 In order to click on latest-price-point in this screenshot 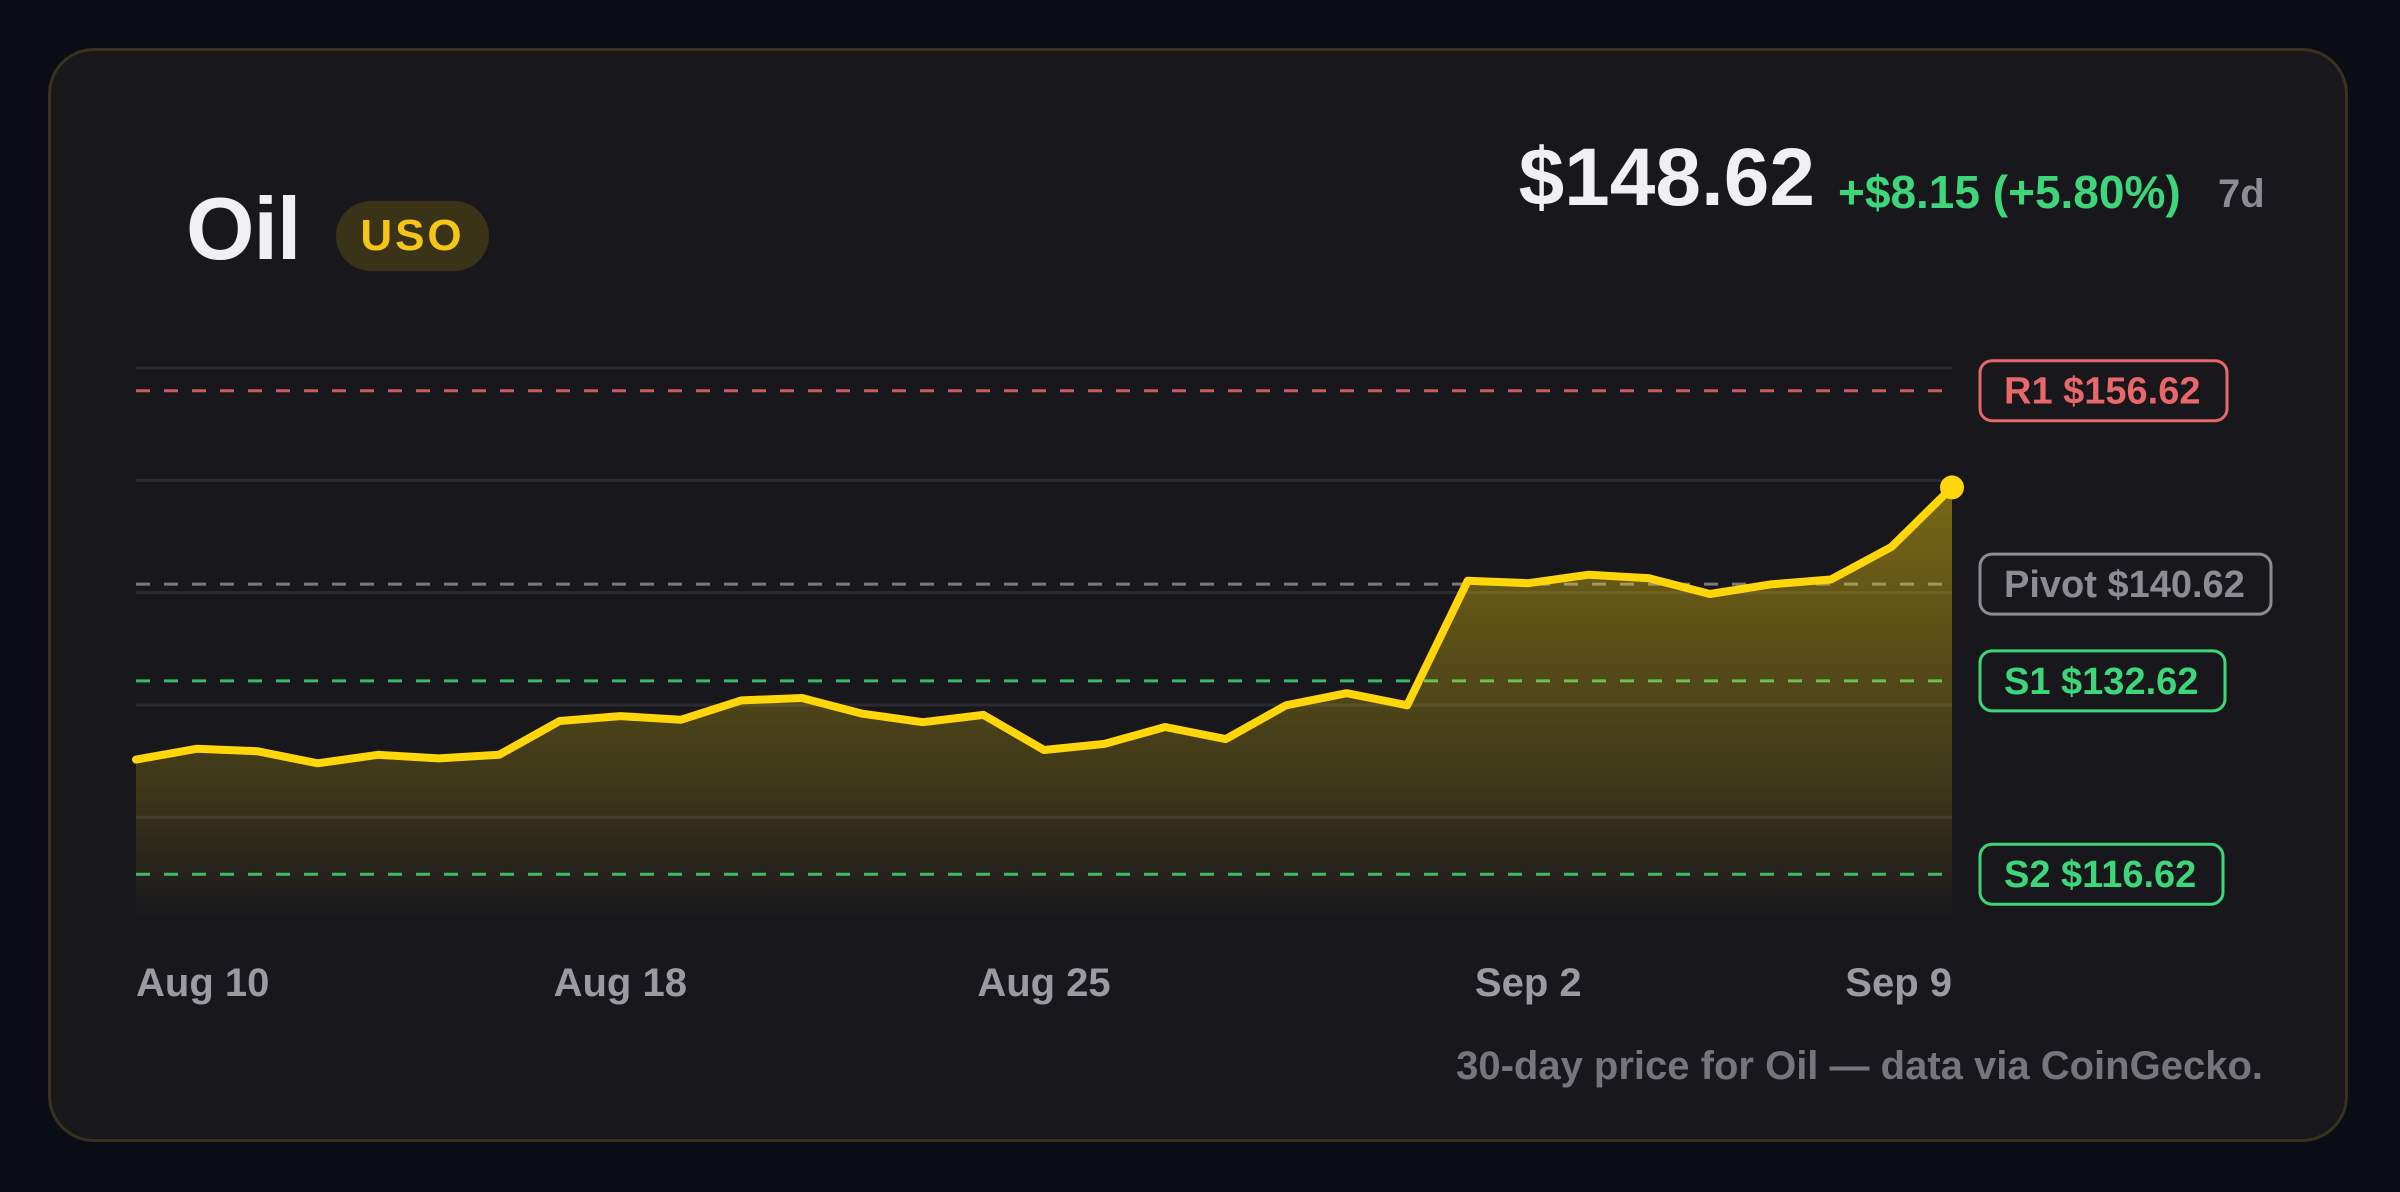, I will do `click(1952, 487)`.